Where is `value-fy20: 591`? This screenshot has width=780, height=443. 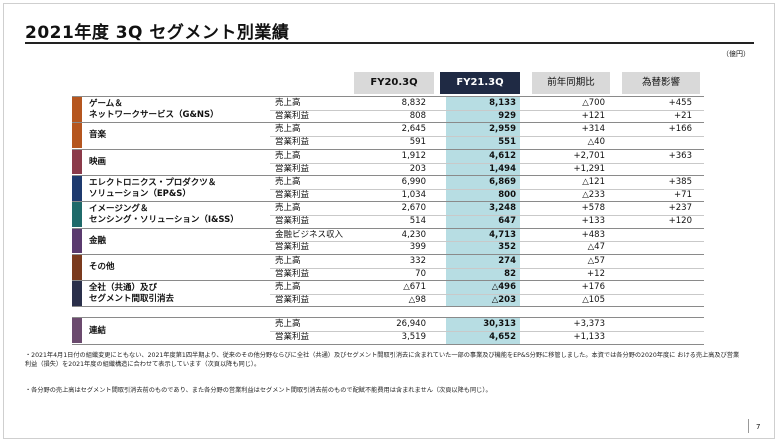
value-fy20: 591 is located at coordinates (417, 142).